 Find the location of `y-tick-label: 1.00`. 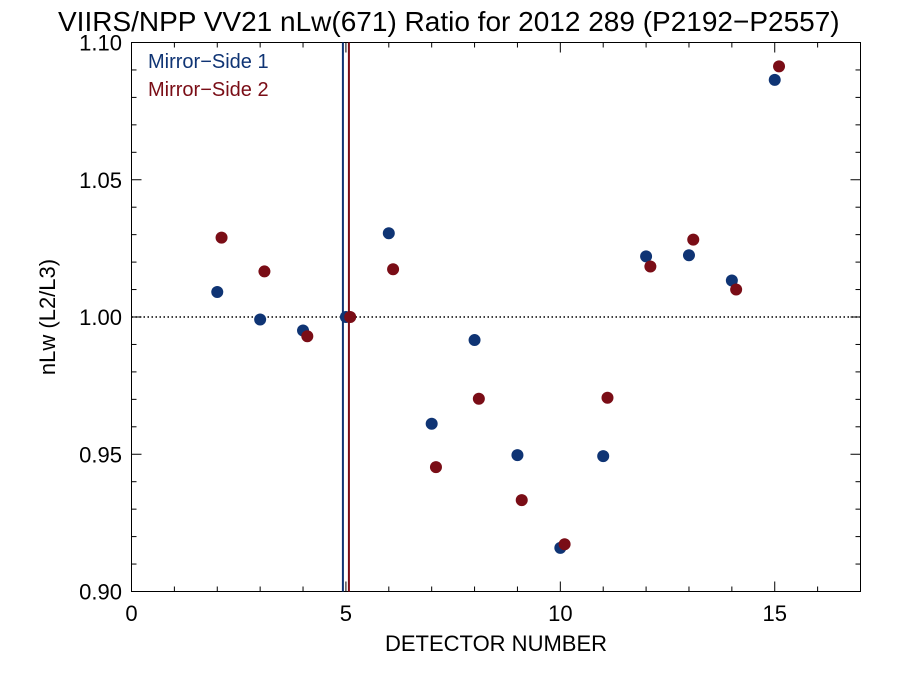

y-tick-label: 1.00 is located at coordinates (100, 317).